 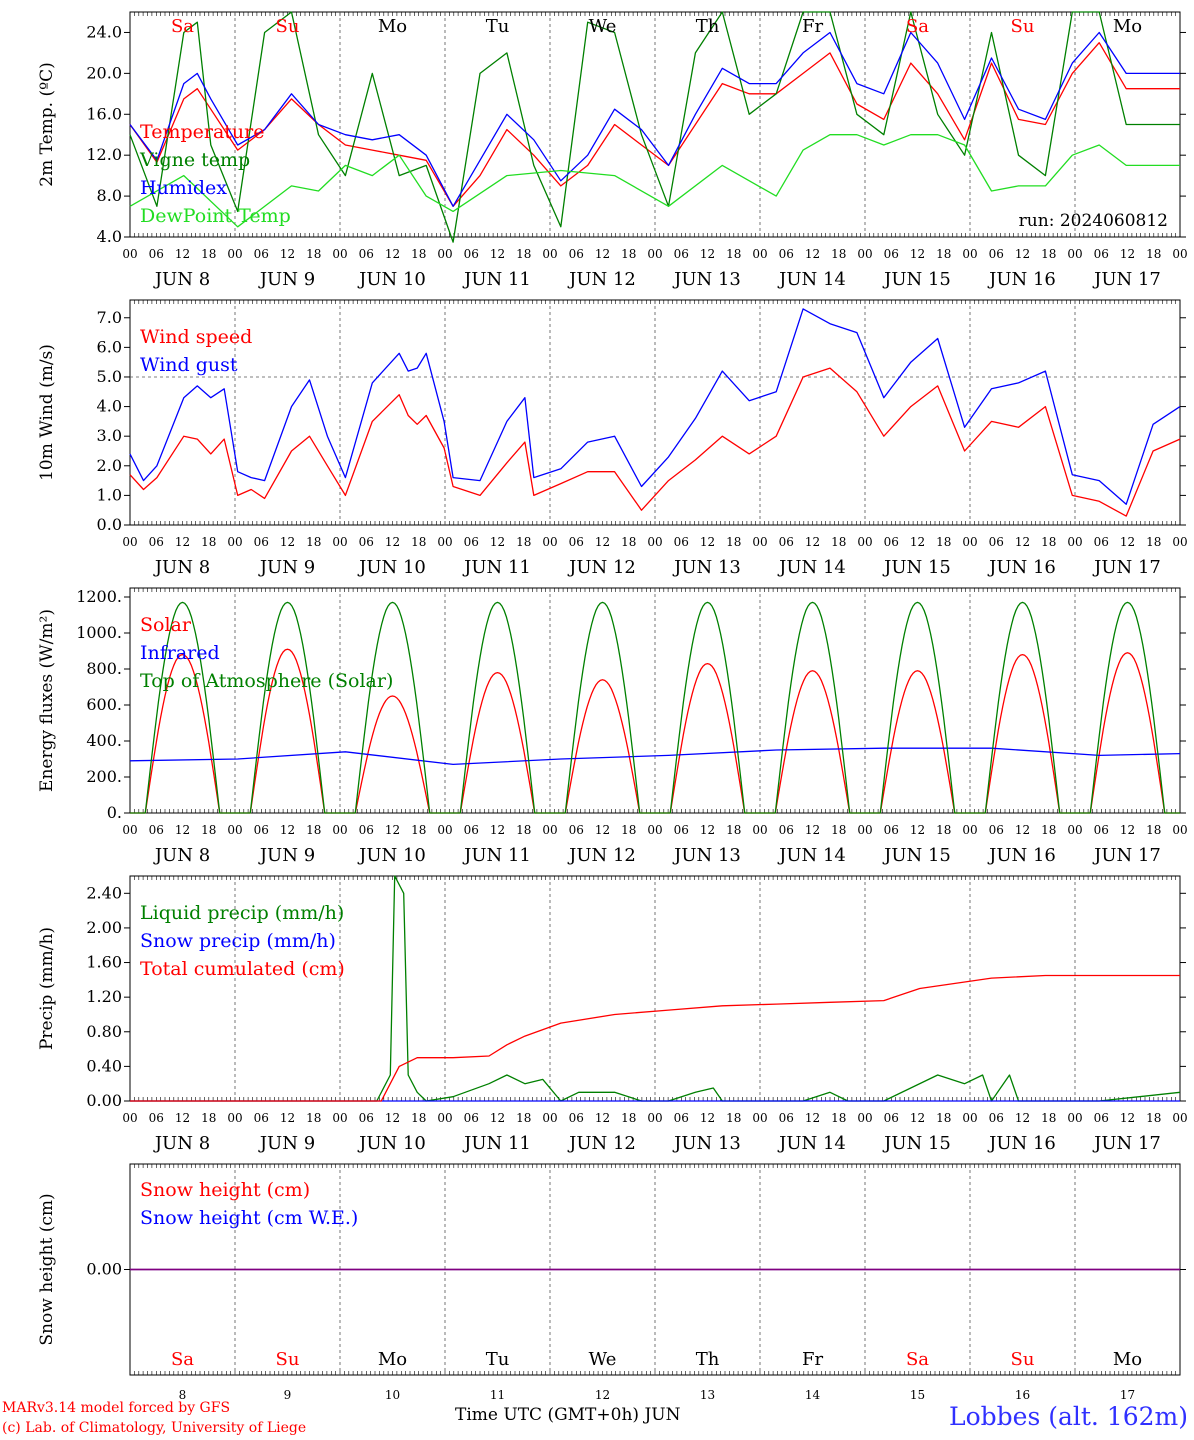 I want to click on temp-ylabel: 2m Temp. (ºC), so click(x=47, y=124).